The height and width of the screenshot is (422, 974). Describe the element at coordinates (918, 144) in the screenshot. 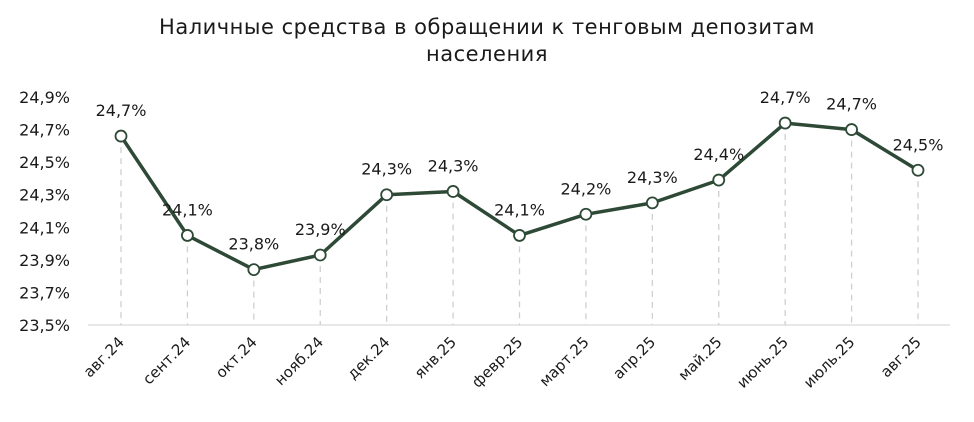

I see `data-label: 24,5%` at that location.